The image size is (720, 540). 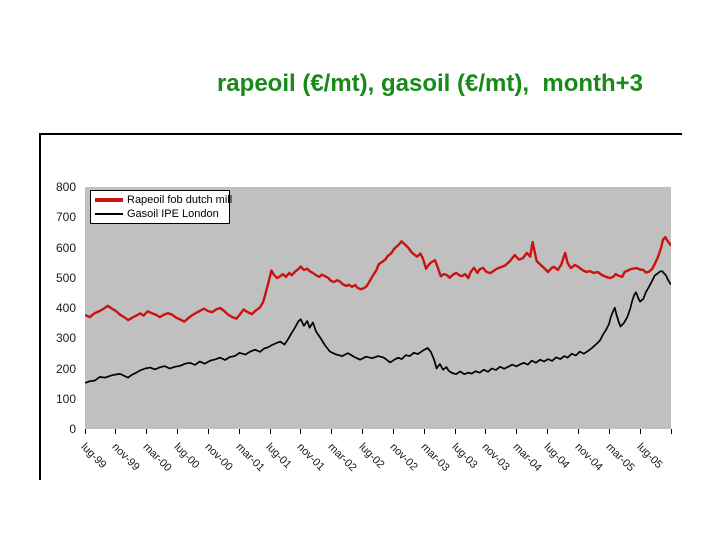 I want to click on y-tick-label-300: 300, so click(x=65, y=338).